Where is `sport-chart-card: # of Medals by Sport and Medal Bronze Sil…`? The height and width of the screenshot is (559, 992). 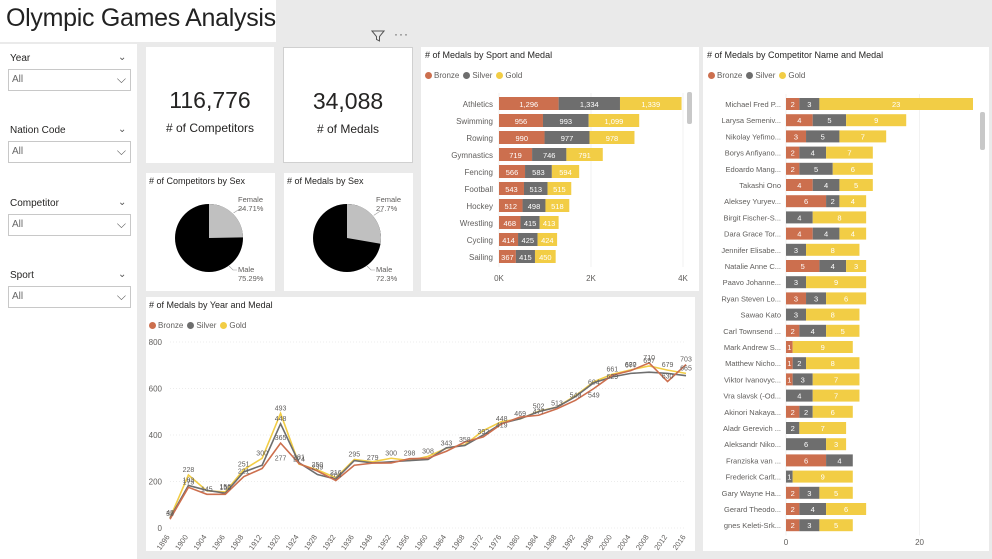
sport-chart-card: # of Medals by Sport and Medal Bronze Sil… is located at coordinates (560, 169).